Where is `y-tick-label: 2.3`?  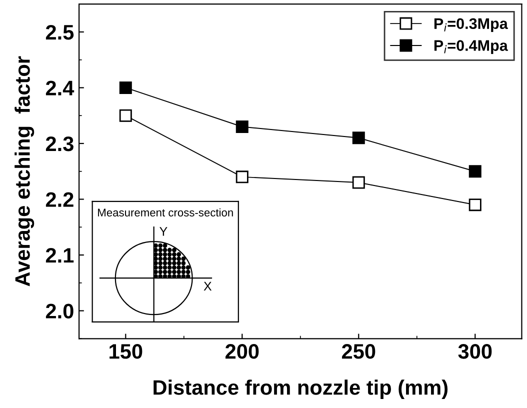
y-tick-label: 2.3 is located at coordinates (60, 144).